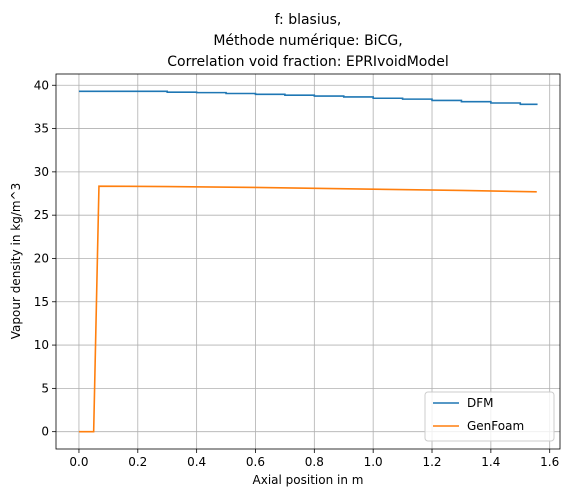 This screenshot has width=564, height=497. What do you see at coordinates (490, 462) in the screenshot?
I see `x-tick-label: 1.4` at bounding box center [490, 462].